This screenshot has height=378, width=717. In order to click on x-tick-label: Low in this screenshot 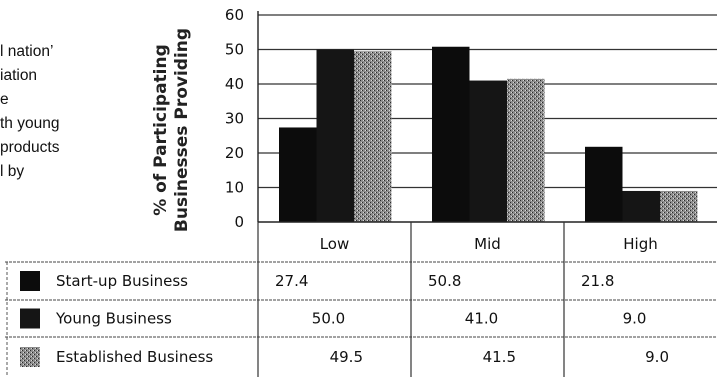, I will do `click(335, 244)`.